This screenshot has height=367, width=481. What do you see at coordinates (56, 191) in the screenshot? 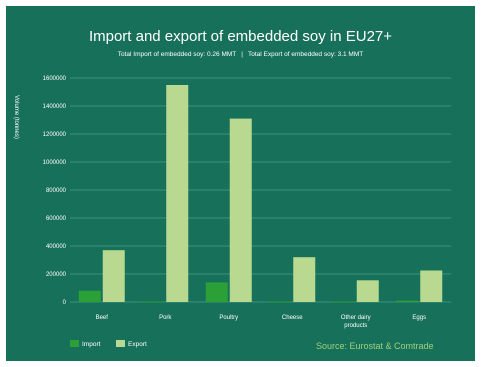
I see `y-tick-label: 800000` at bounding box center [56, 191].